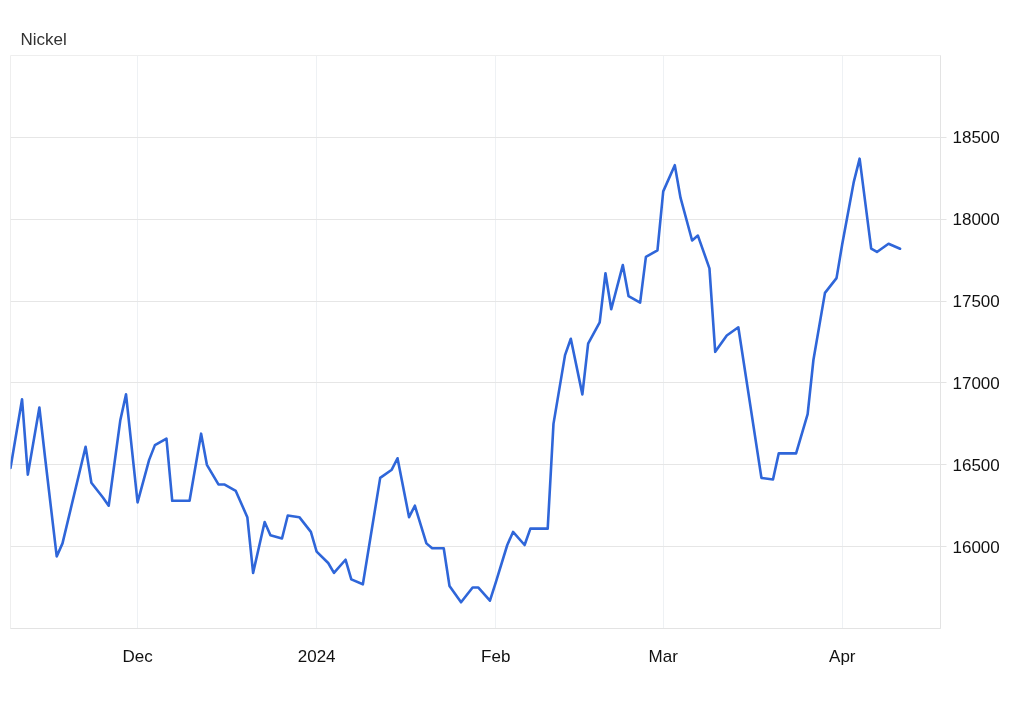  What do you see at coordinates (663, 656) in the screenshot?
I see `x-tick-label: Mar` at bounding box center [663, 656].